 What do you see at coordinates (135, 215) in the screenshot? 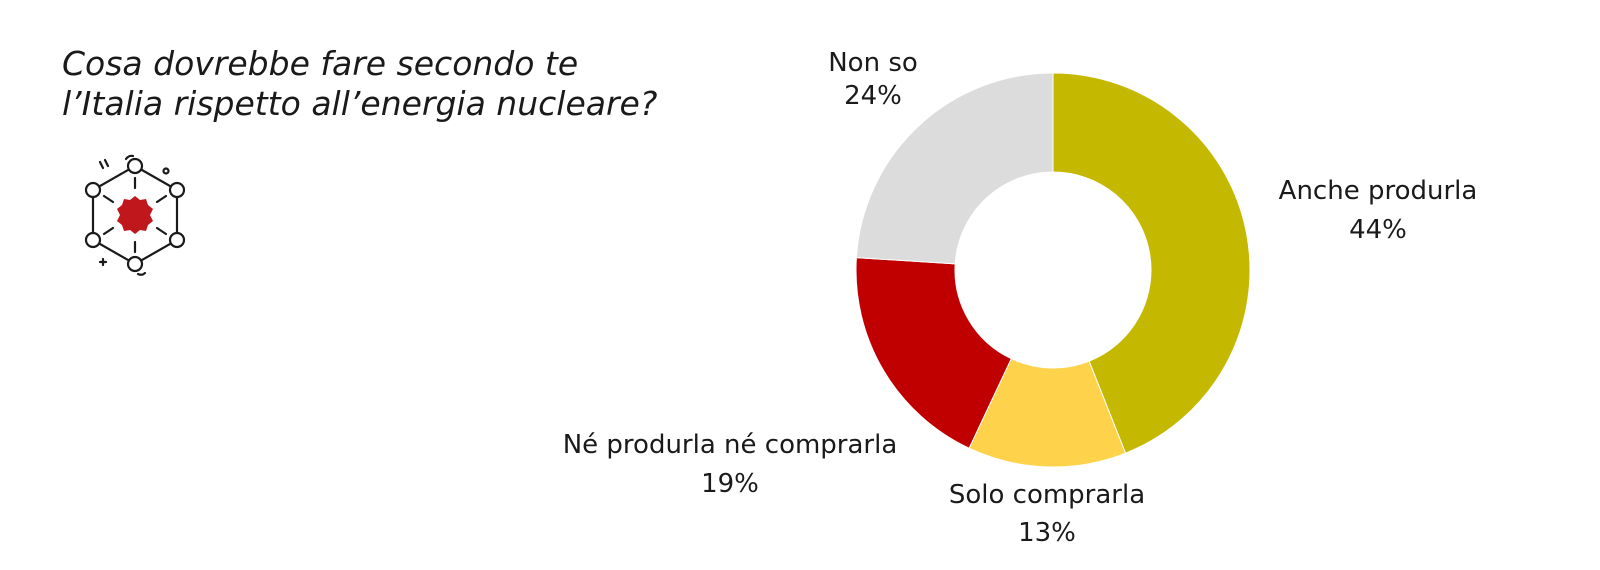
I see `nuclear-atom-icon` at bounding box center [135, 215].